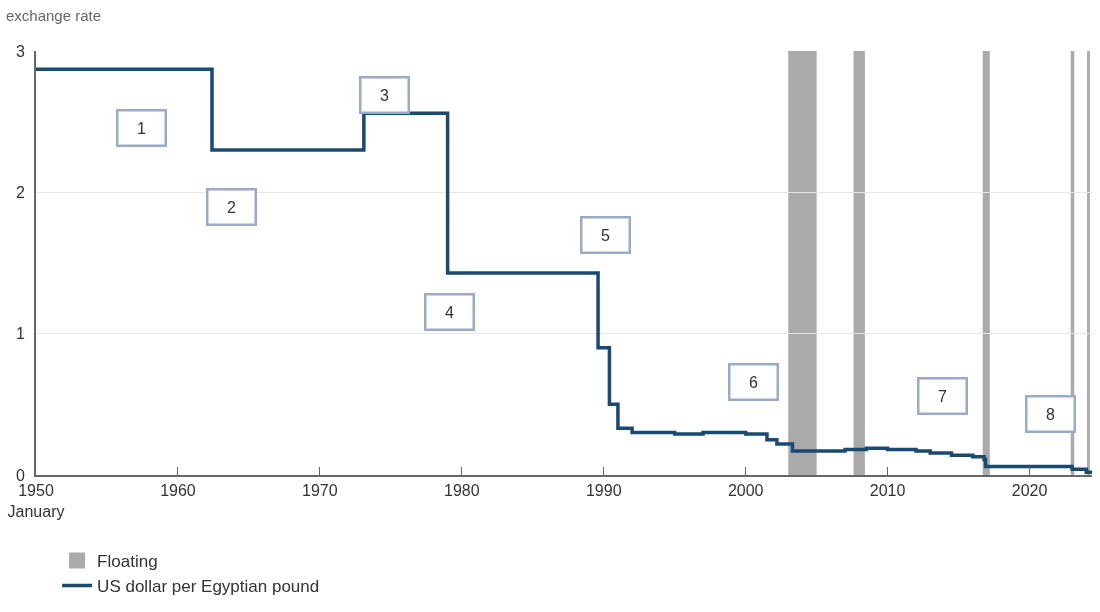  What do you see at coordinates (36, 501) in the screenshot?
I see `x-tick-label: 1950 January` at bounding box center [36, 501].